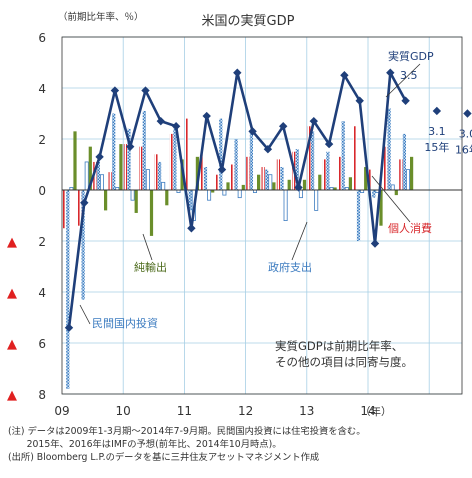 The image size is (472, 478). I want to click on y-axis-unit: （前期比年率、％）, so click(101, 17).